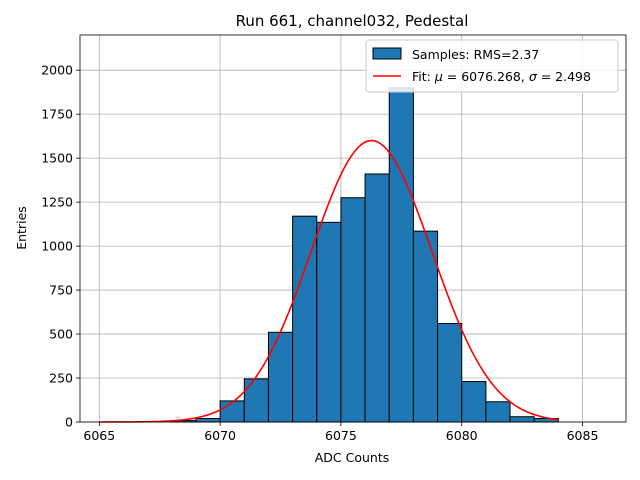 This screenshot has height=480, width=640. What do you see at coordinates (99, 435) in the screenshot?
I see `x-tick-label: 6065` at bounding box center [99, 435].